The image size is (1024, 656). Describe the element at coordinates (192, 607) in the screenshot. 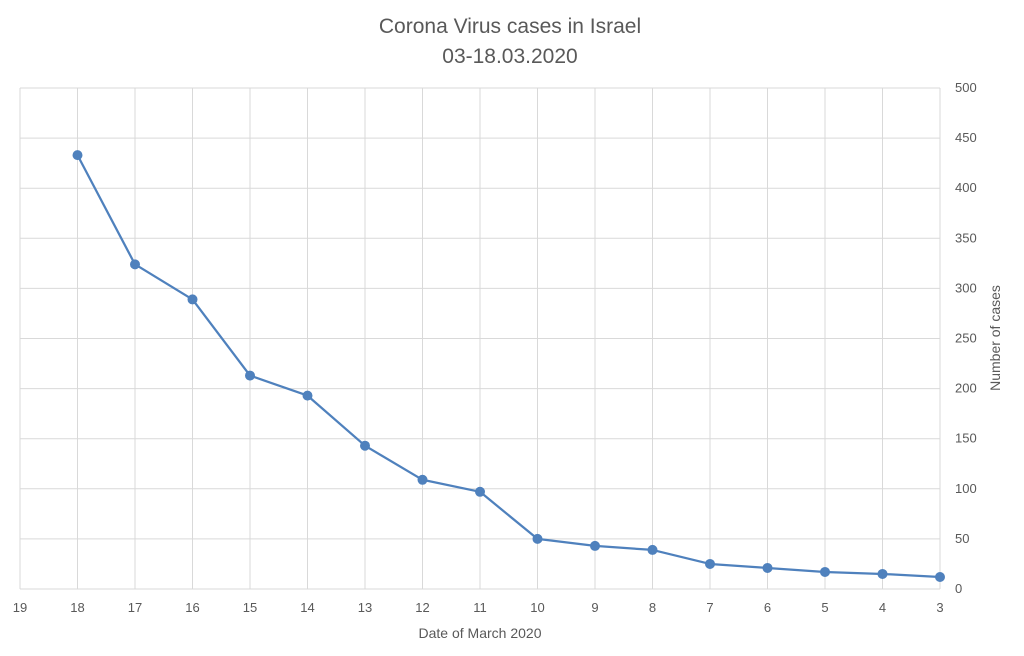

I see `x-tick-label: 16` at that location.